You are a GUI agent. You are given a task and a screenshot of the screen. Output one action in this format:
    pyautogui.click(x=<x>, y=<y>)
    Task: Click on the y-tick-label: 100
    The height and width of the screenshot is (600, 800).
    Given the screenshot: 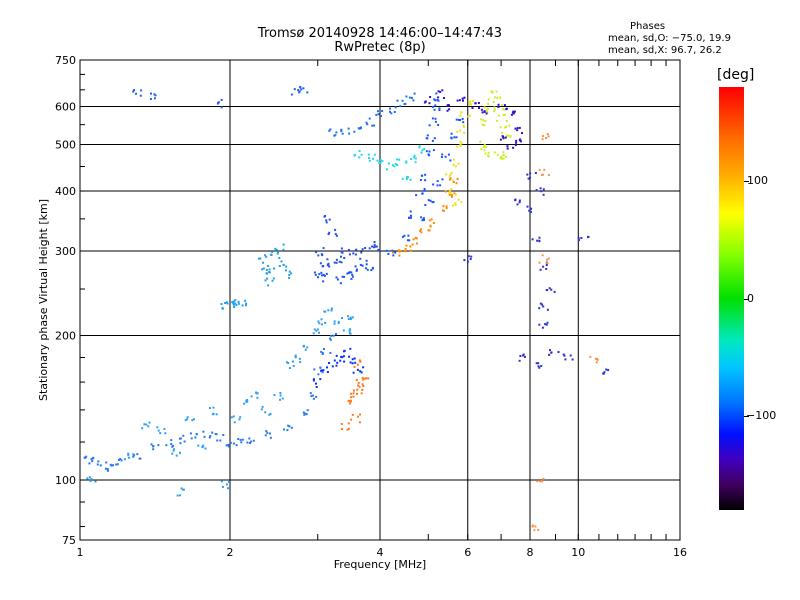 What is the action you would take?
    pyautogui.click(x=65, y=480)
    